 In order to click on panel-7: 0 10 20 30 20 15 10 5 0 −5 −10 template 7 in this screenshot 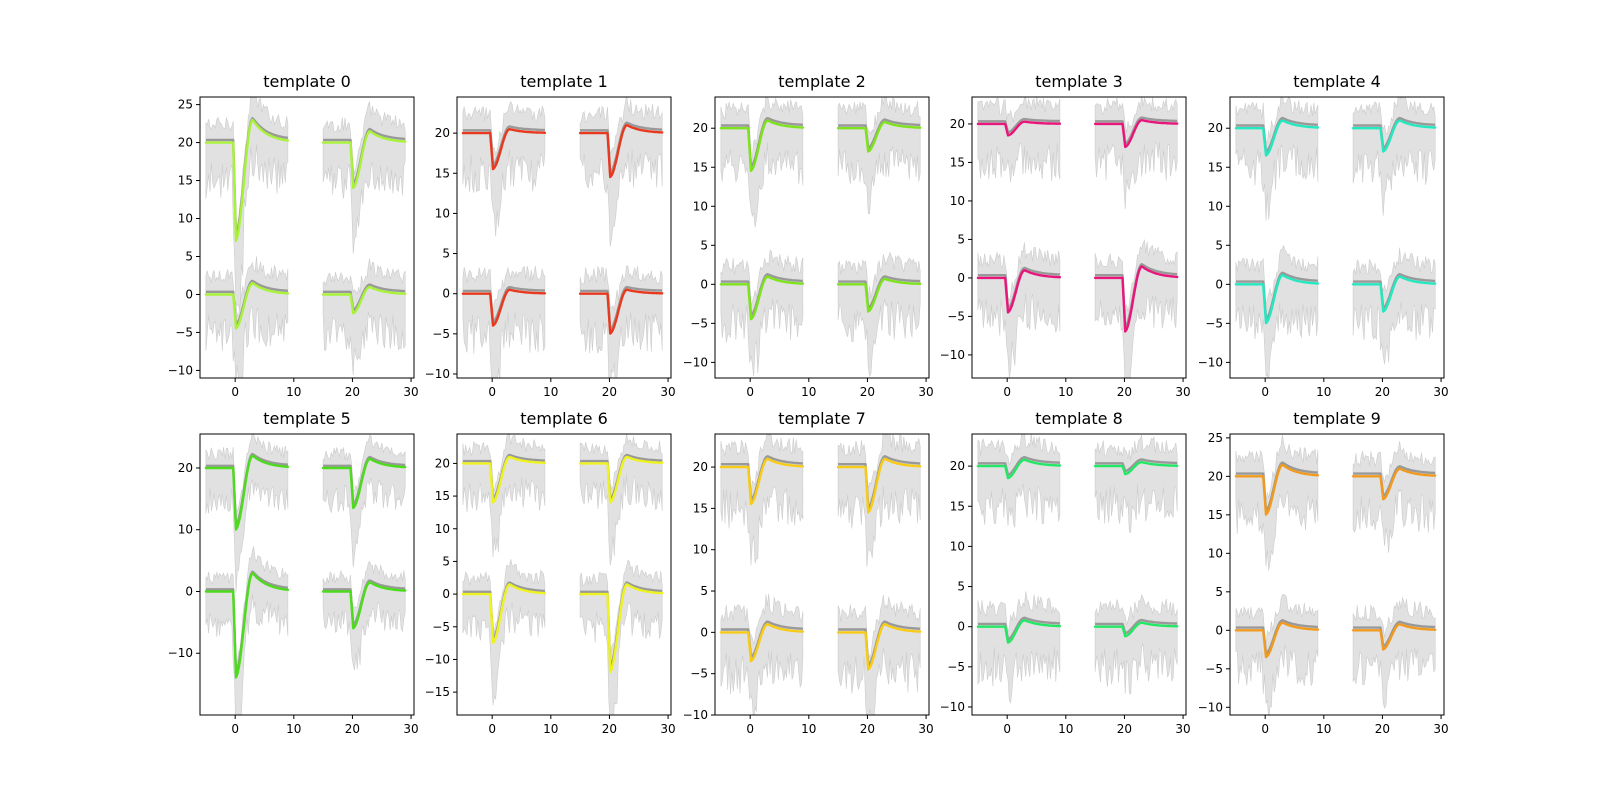, I will do `click(808, 572)`.